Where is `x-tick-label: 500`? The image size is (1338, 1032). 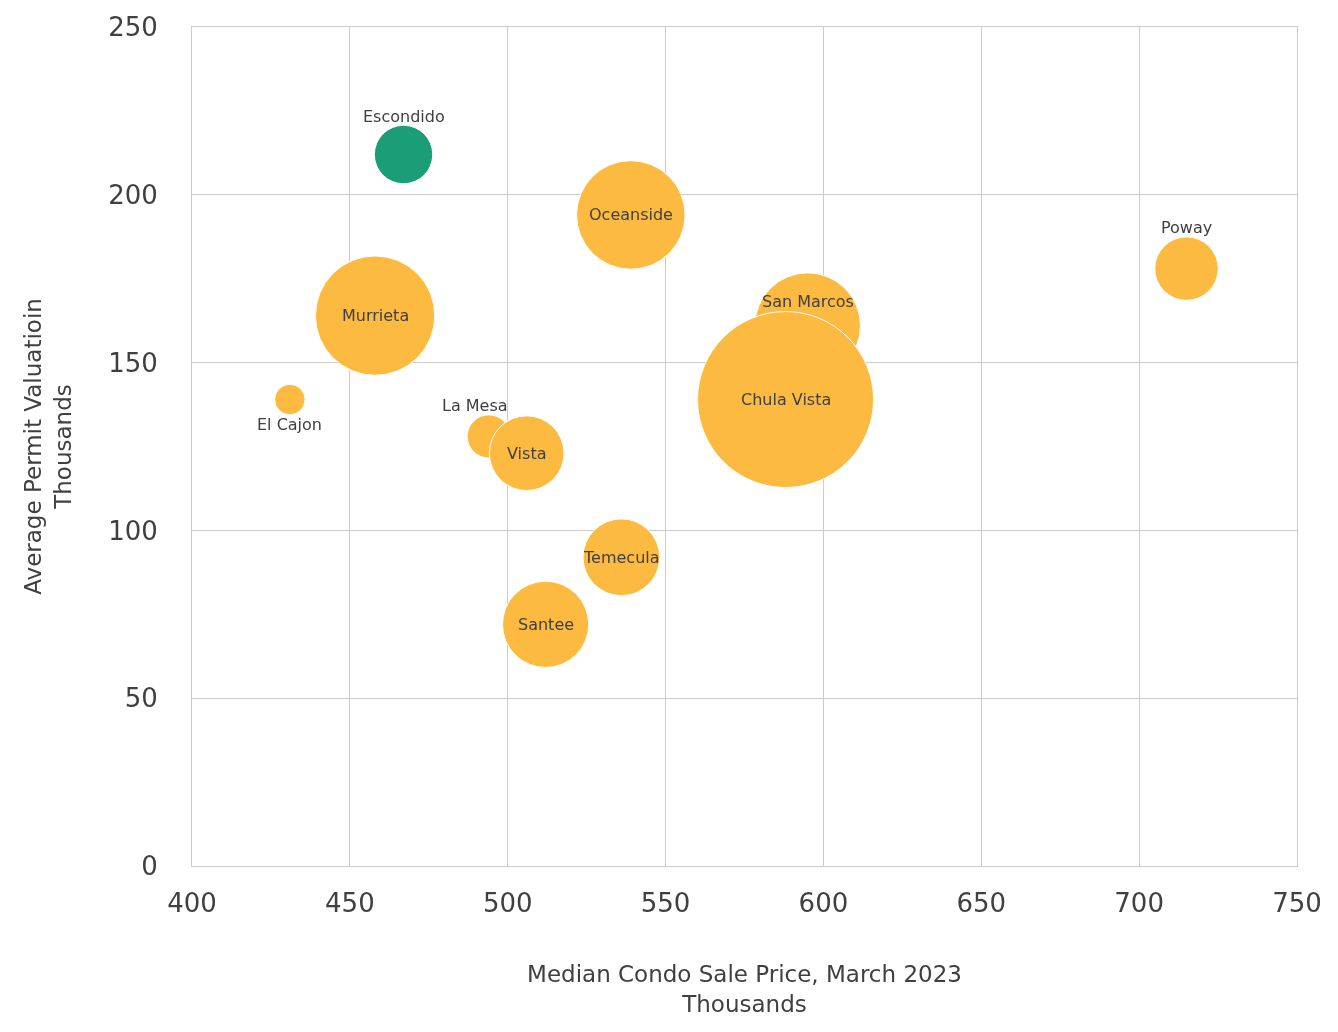
x-tick-label: 500 is located at coordinates (507, 903).